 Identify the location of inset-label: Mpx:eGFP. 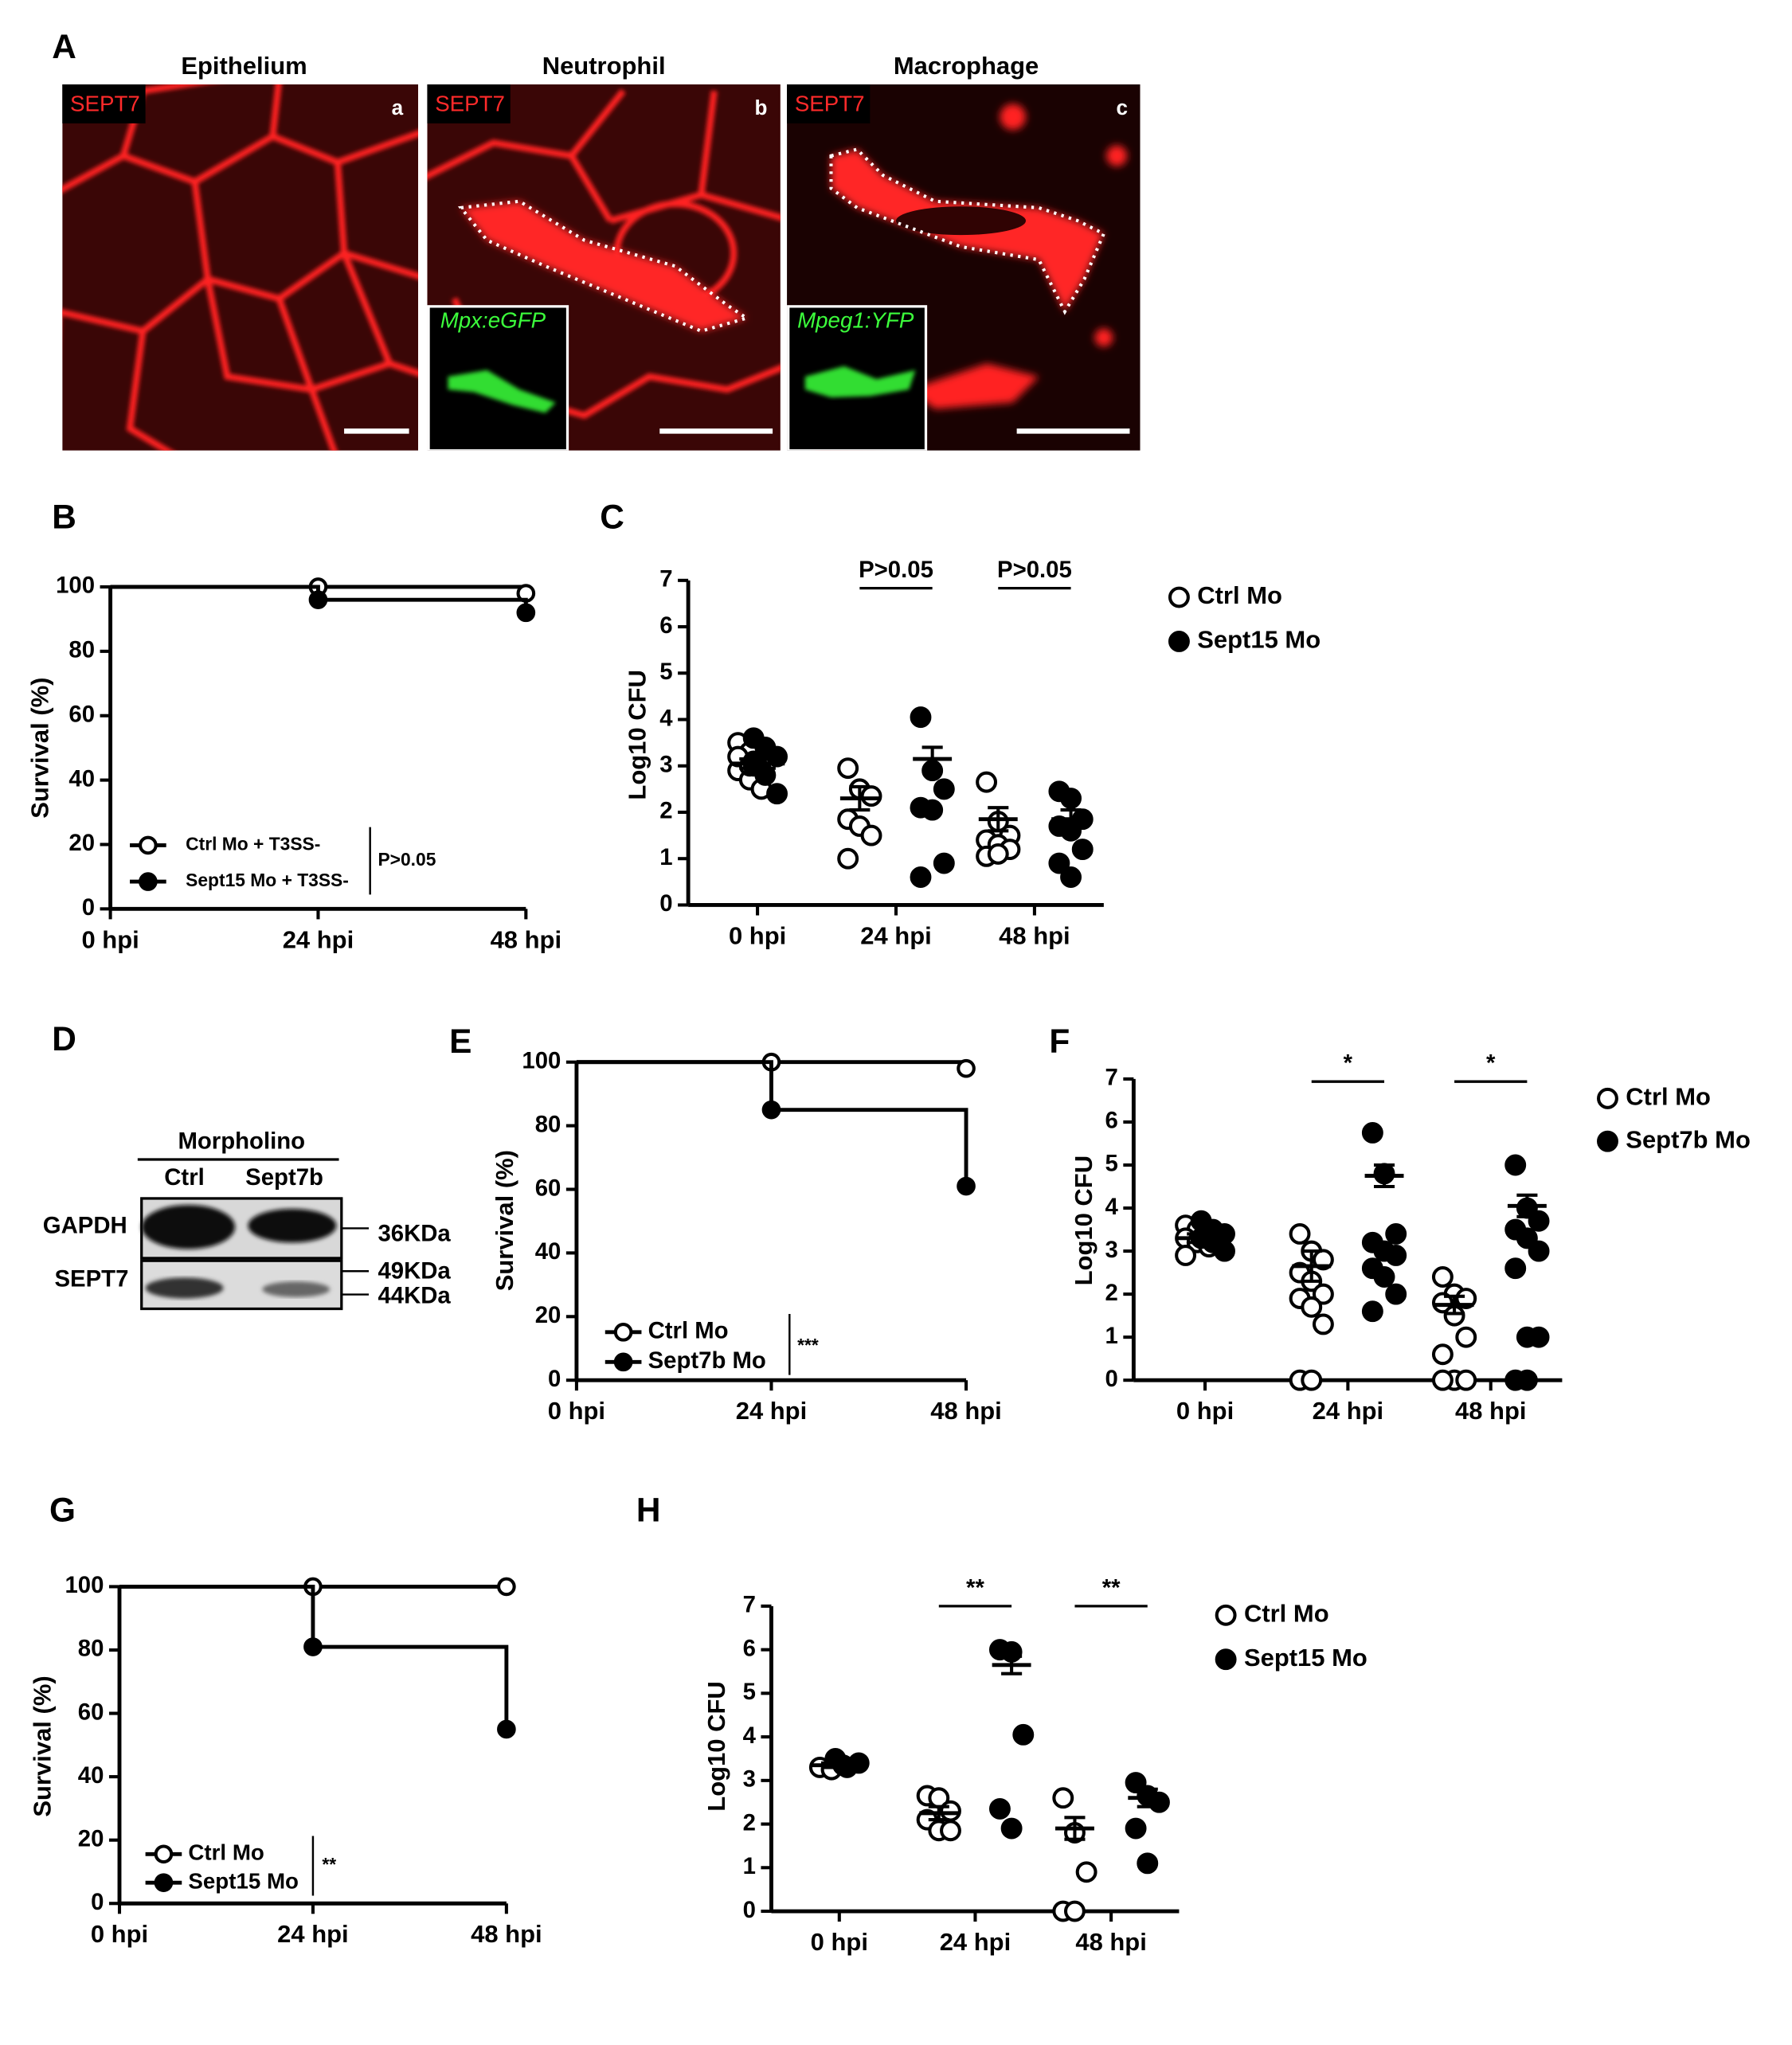
(493, 320).